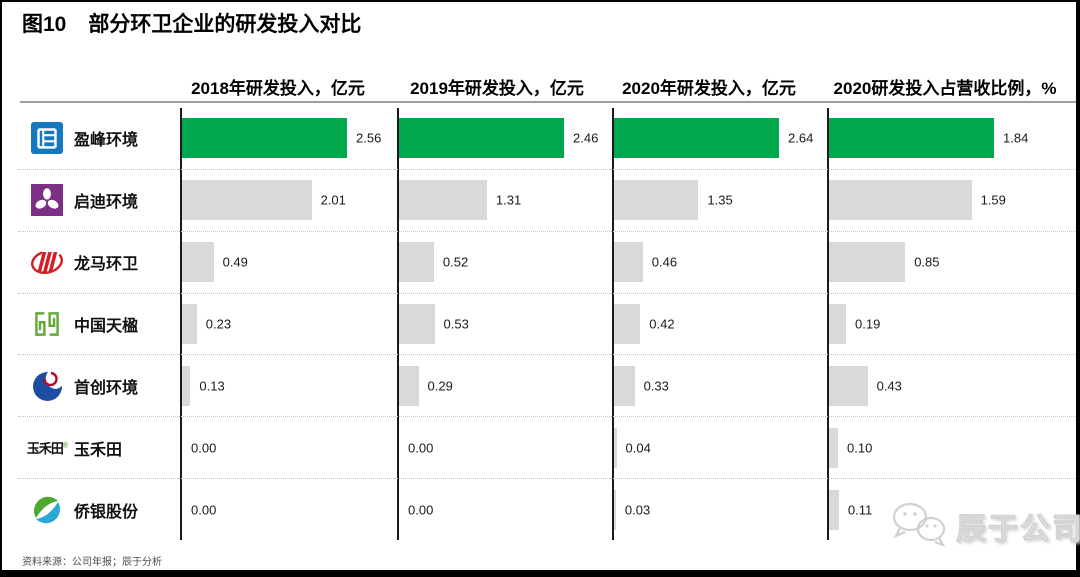  I want to click on company-name: 盈峰环境, so click(106, 141).